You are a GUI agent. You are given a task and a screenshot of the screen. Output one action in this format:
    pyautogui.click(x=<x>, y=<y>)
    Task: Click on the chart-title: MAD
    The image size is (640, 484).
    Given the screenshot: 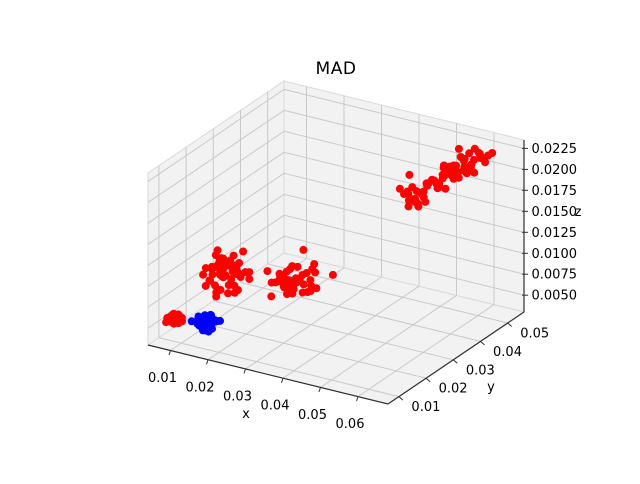 What is the action you would take?
    pyautogui.click(x=336, y=69)
    